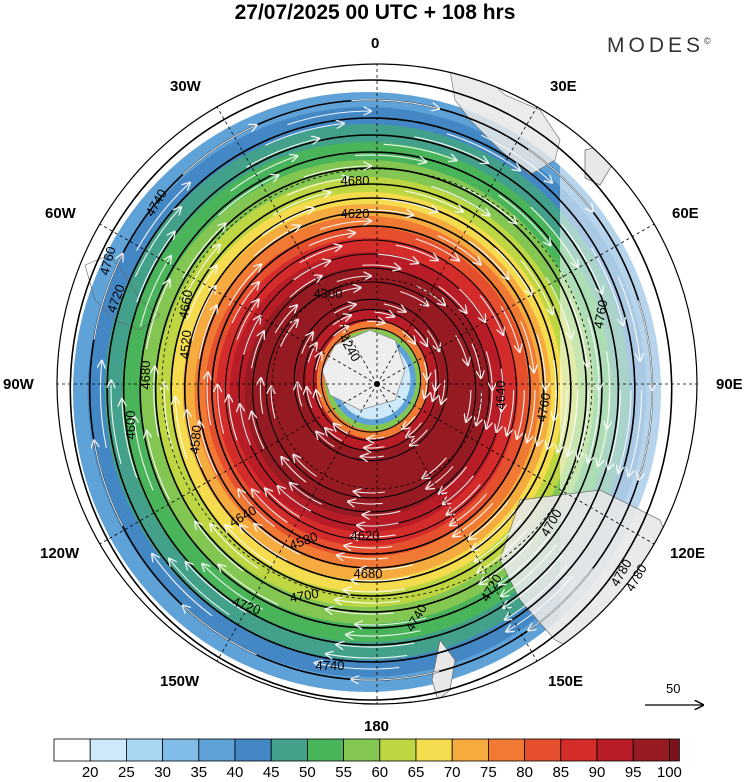 Image resolution: width=750 pixels, height=782 pixels. Describe the element at coordinates (452, 772) in the screenshot. I see `colorbar-tick-label: 70` at that location.